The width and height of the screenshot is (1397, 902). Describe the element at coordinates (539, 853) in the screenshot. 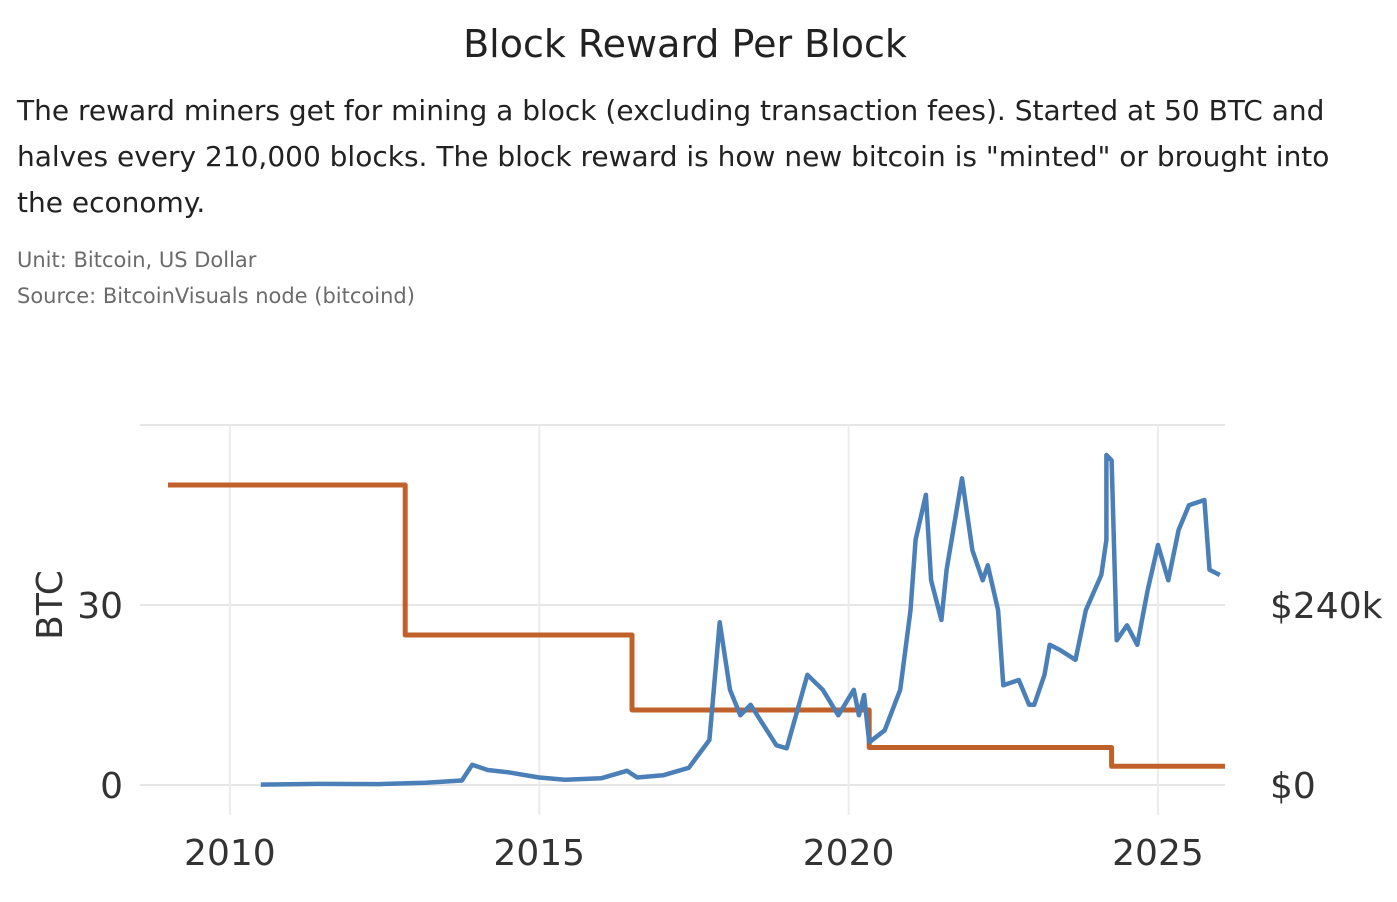

I see `x-tick-label: 2015` at that location.